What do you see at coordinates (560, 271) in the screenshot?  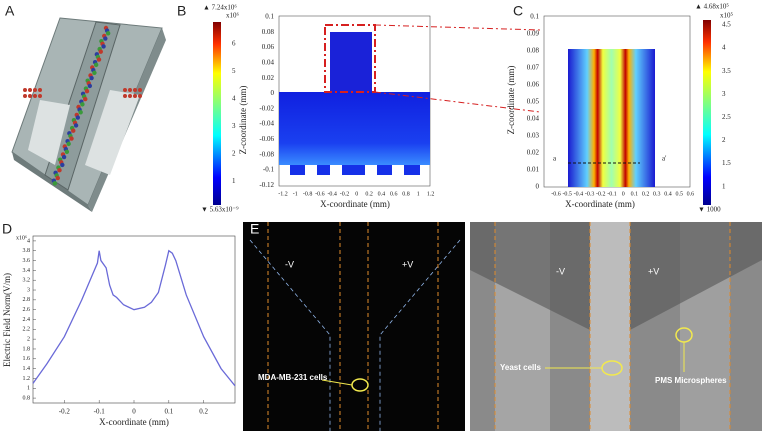 I see `electrode-label: -V` at bounding box center [560, 271].